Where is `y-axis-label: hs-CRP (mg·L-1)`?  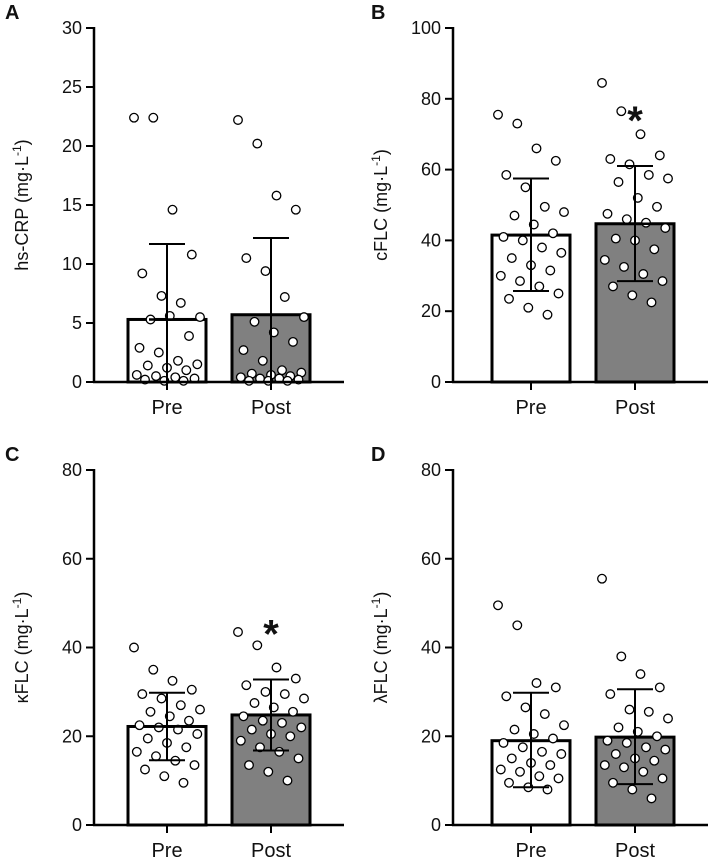
y-axis-label: hs-CRP (mg·L-1) is located at coordinates (21, 204).